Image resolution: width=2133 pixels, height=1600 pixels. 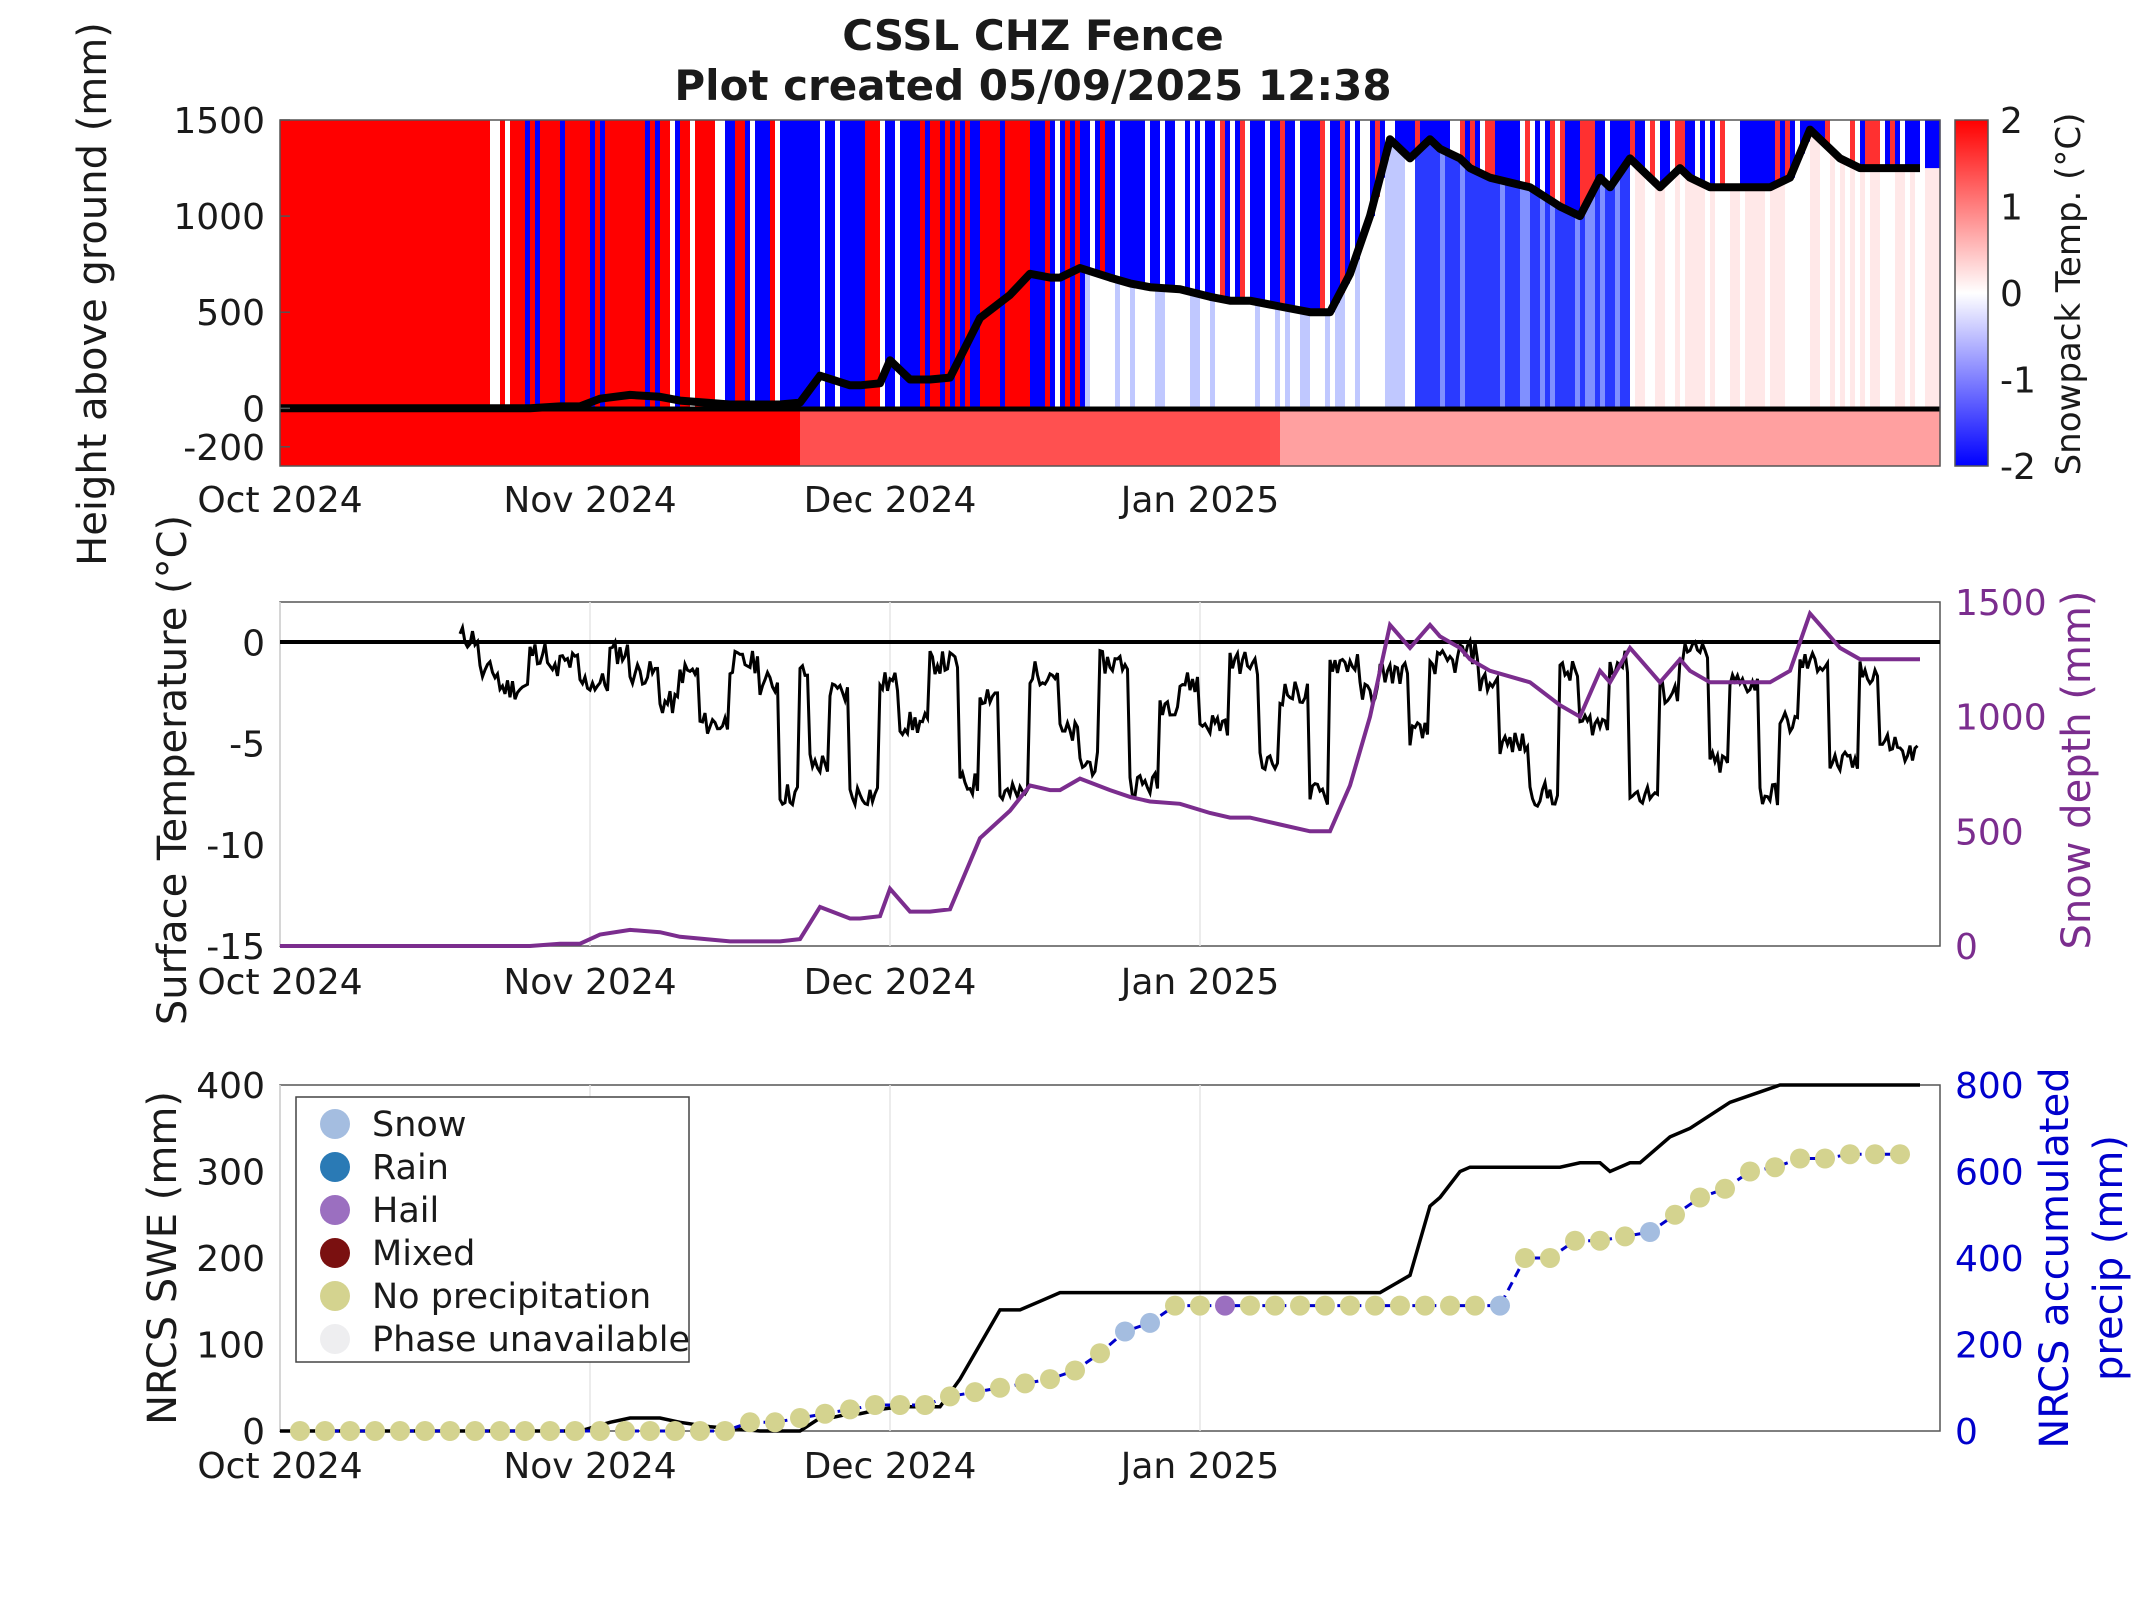 I want to click on temperature-y-tick-label: -10, so click(x=235, y=846).